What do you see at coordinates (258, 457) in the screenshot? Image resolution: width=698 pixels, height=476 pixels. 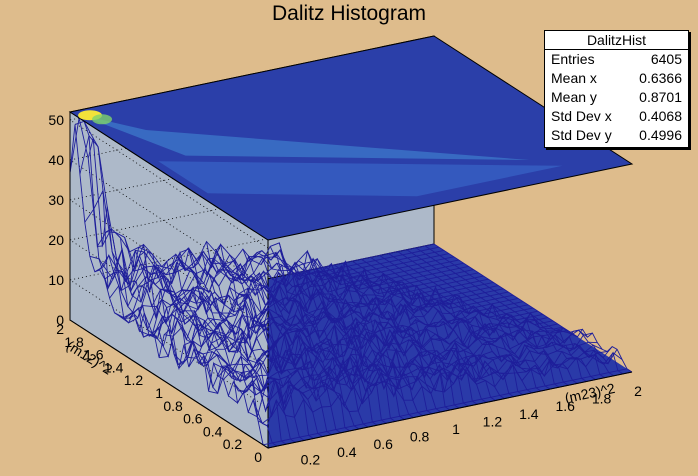 I see `y-tick-label: 0` at bounding box center [258, 457].